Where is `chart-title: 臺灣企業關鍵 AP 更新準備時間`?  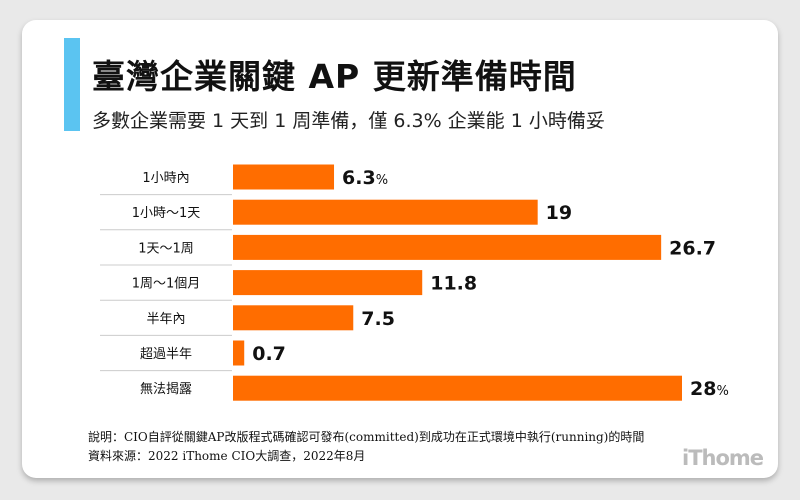
chart-title: 臺灣企業關鍵 AP 更新準備時間 is located at coordinates (334, 76).